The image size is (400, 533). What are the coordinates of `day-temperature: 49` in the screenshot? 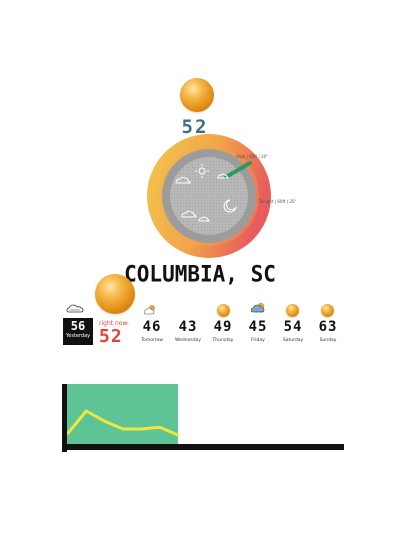 It's located at (223, 327).